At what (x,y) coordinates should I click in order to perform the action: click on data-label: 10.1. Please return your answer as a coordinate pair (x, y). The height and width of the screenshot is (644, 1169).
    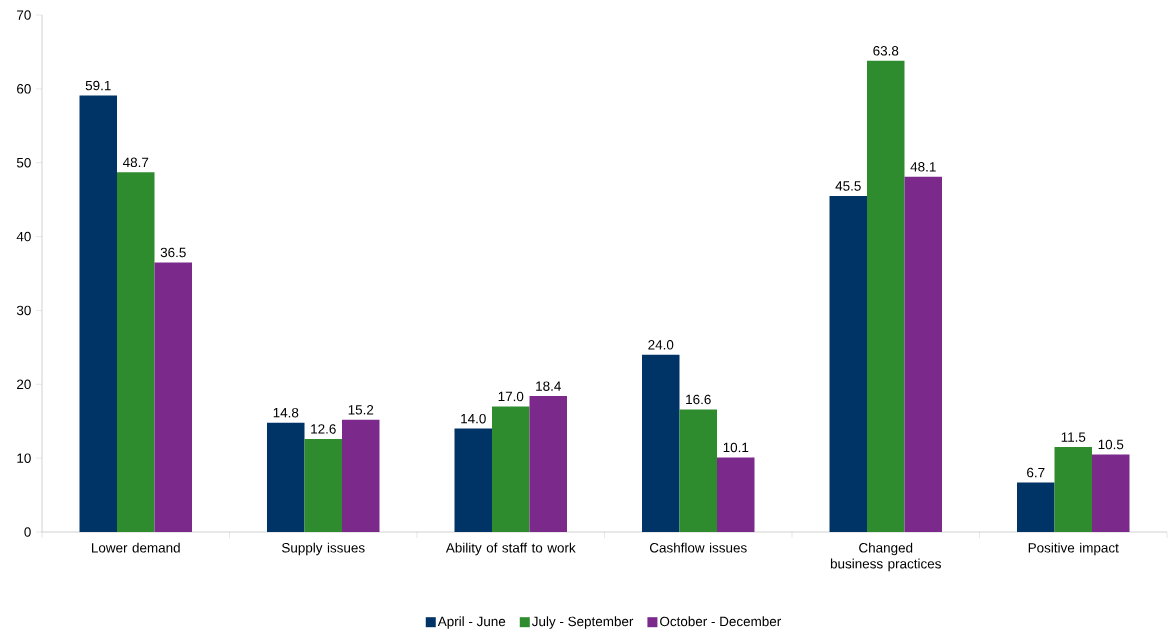
    Looking at the image, I should click on (736, 447).